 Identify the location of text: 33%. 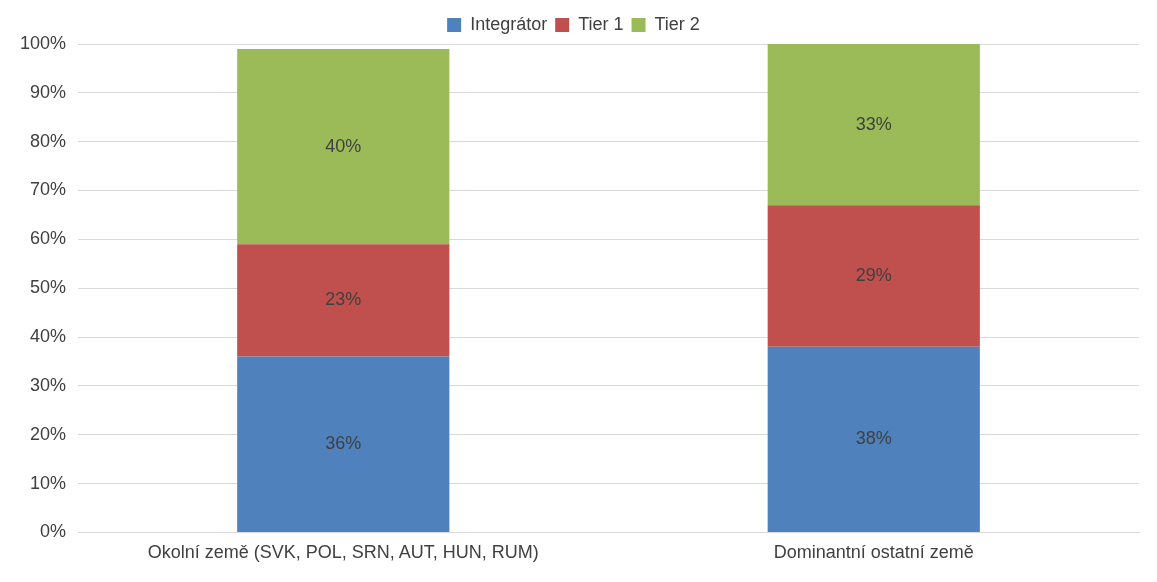
(873, 123).